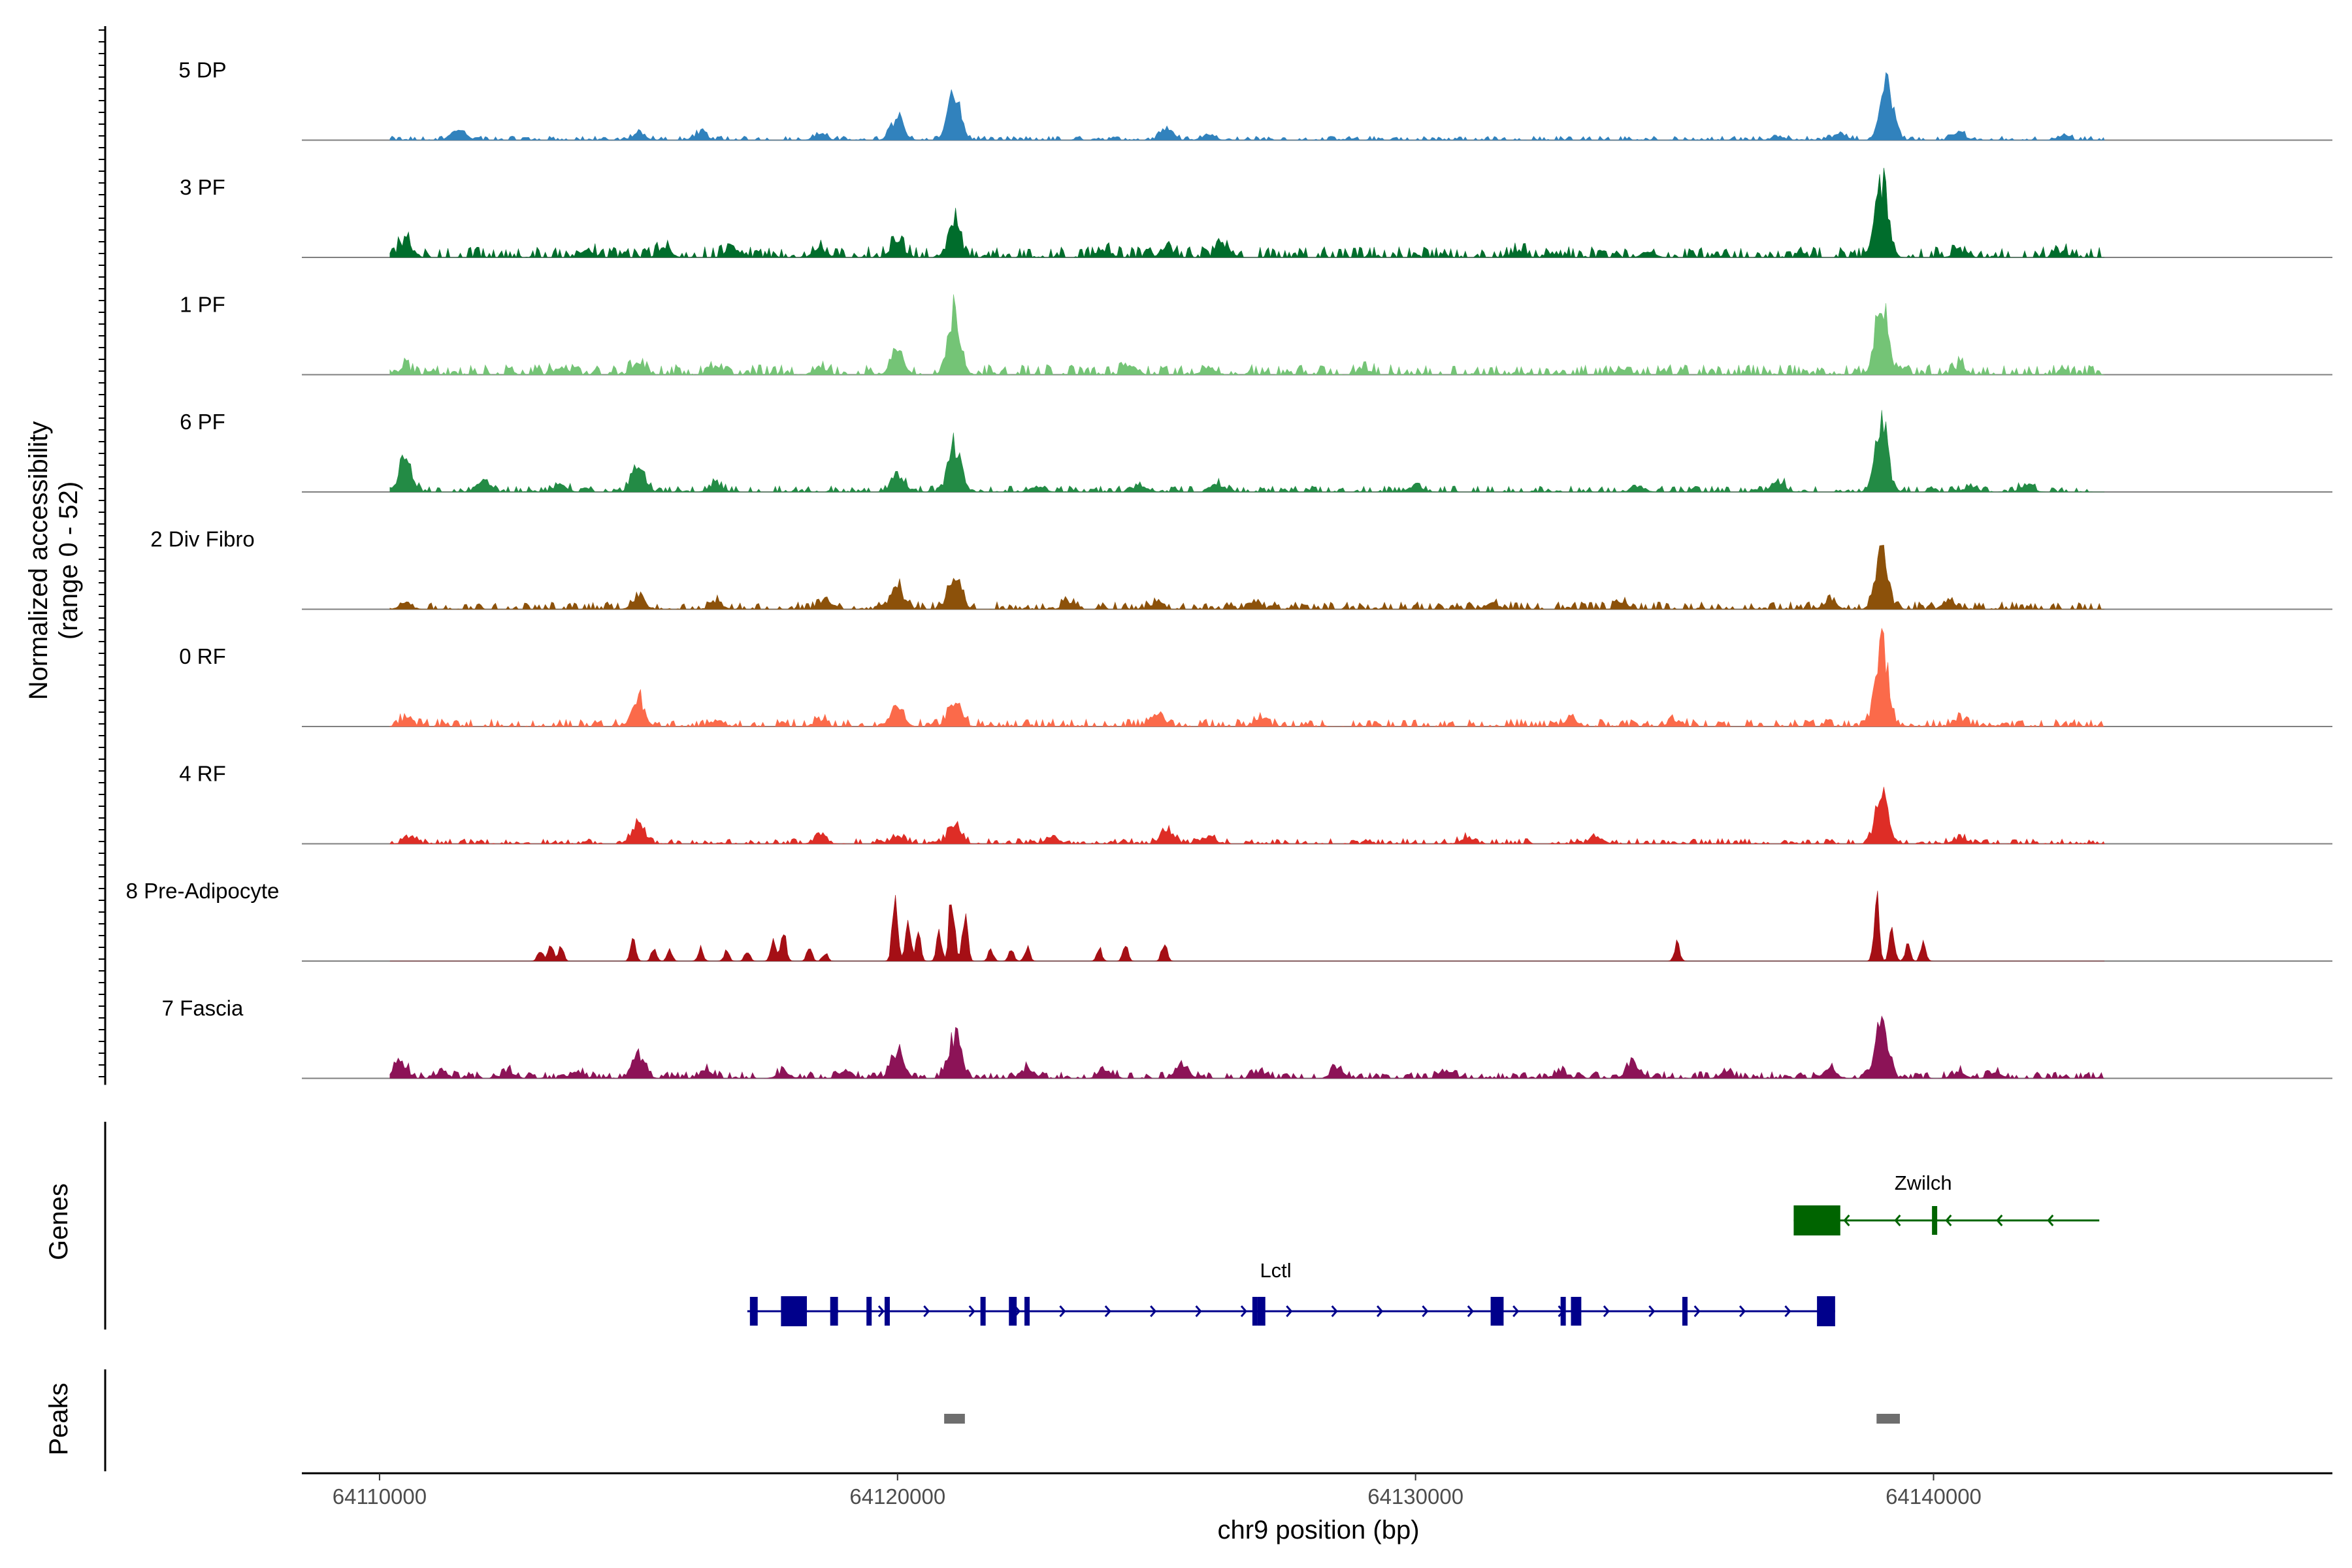  Describe the element at coordinates (1946, 1203) in the screenshot. I see `gene-zwilch: Zwilch` at that location.